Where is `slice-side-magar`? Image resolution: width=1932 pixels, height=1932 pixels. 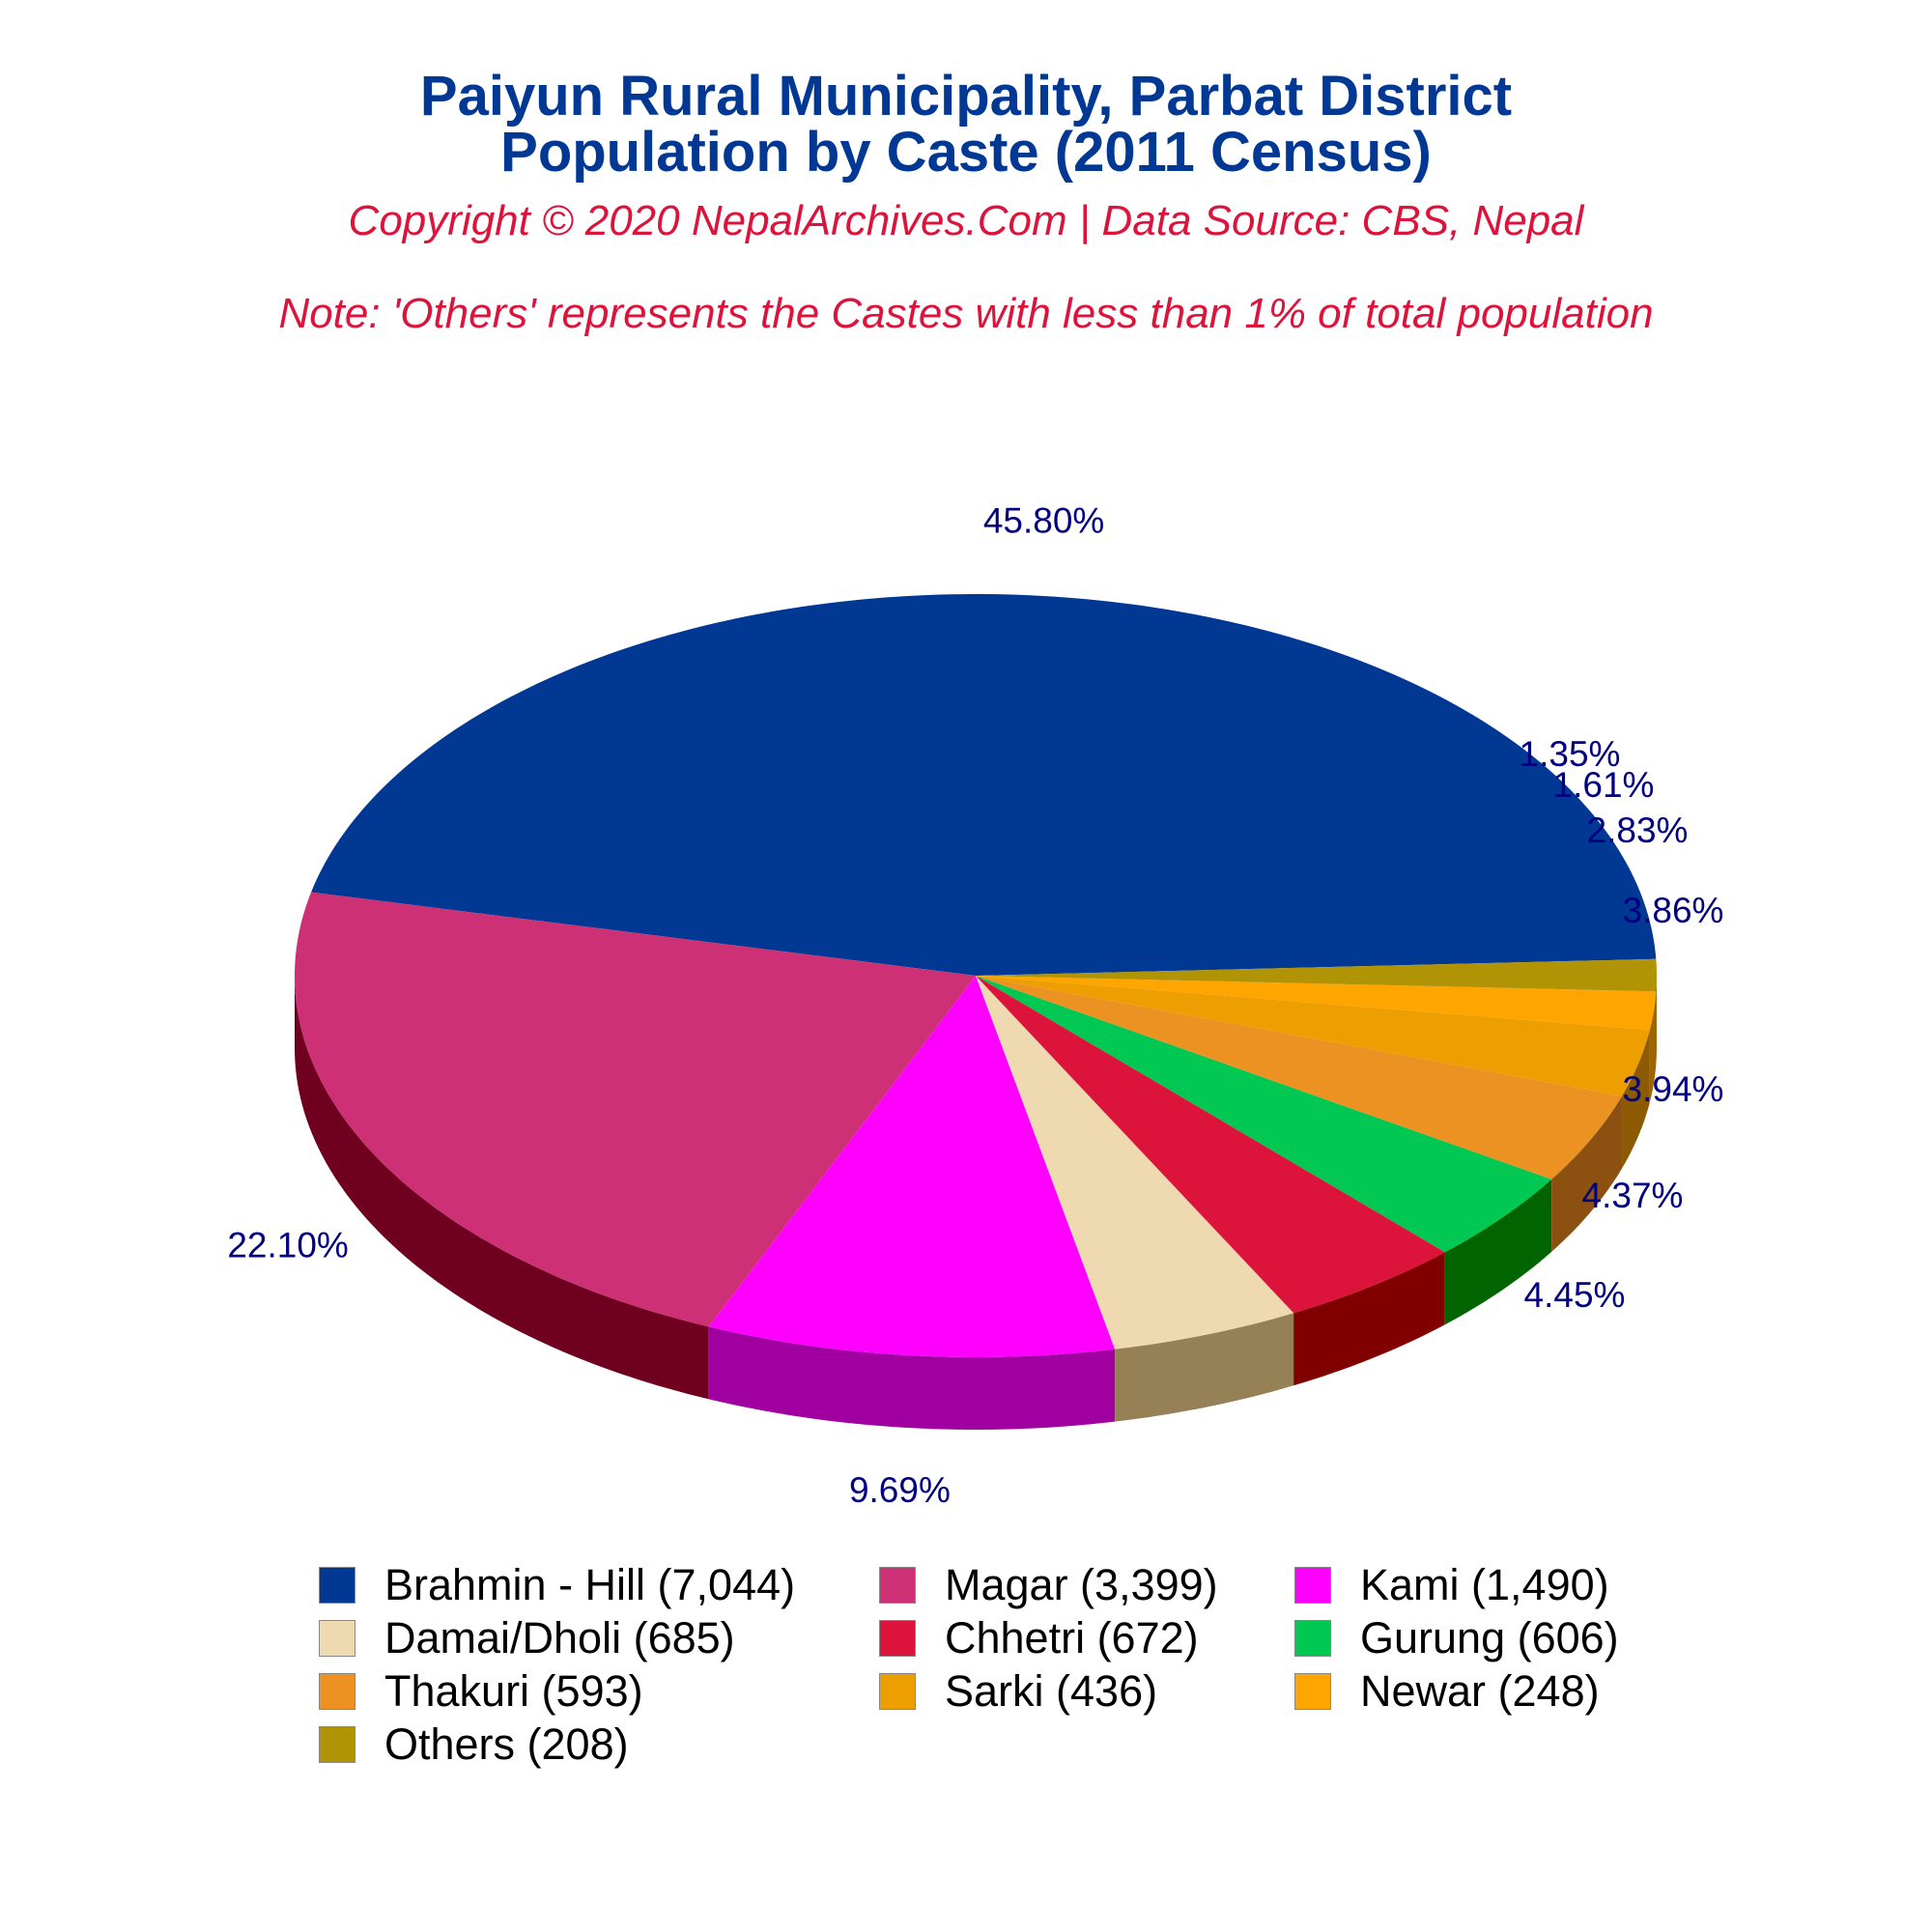 slice-side-magar is located at coordinates (502, 1188).